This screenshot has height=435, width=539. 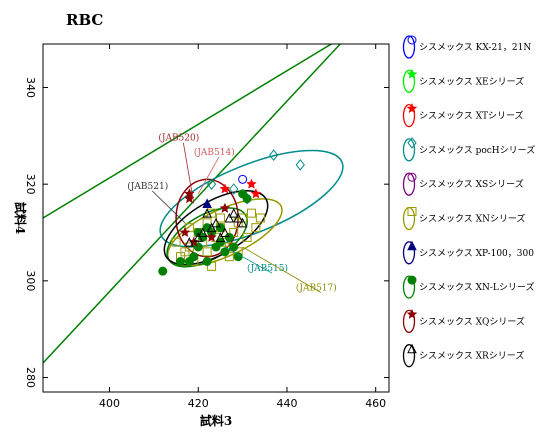 I want to click on legend-label-4: シスメックス XSシリーズ, so click(x=471, y=184).